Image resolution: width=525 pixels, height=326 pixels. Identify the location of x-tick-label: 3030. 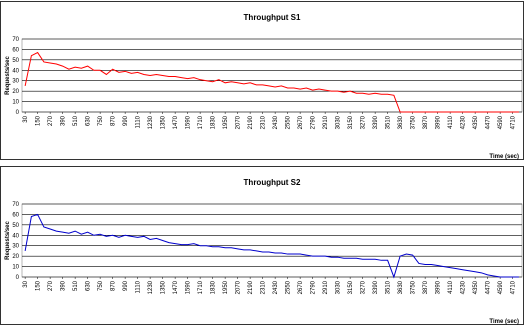
(339, 287).